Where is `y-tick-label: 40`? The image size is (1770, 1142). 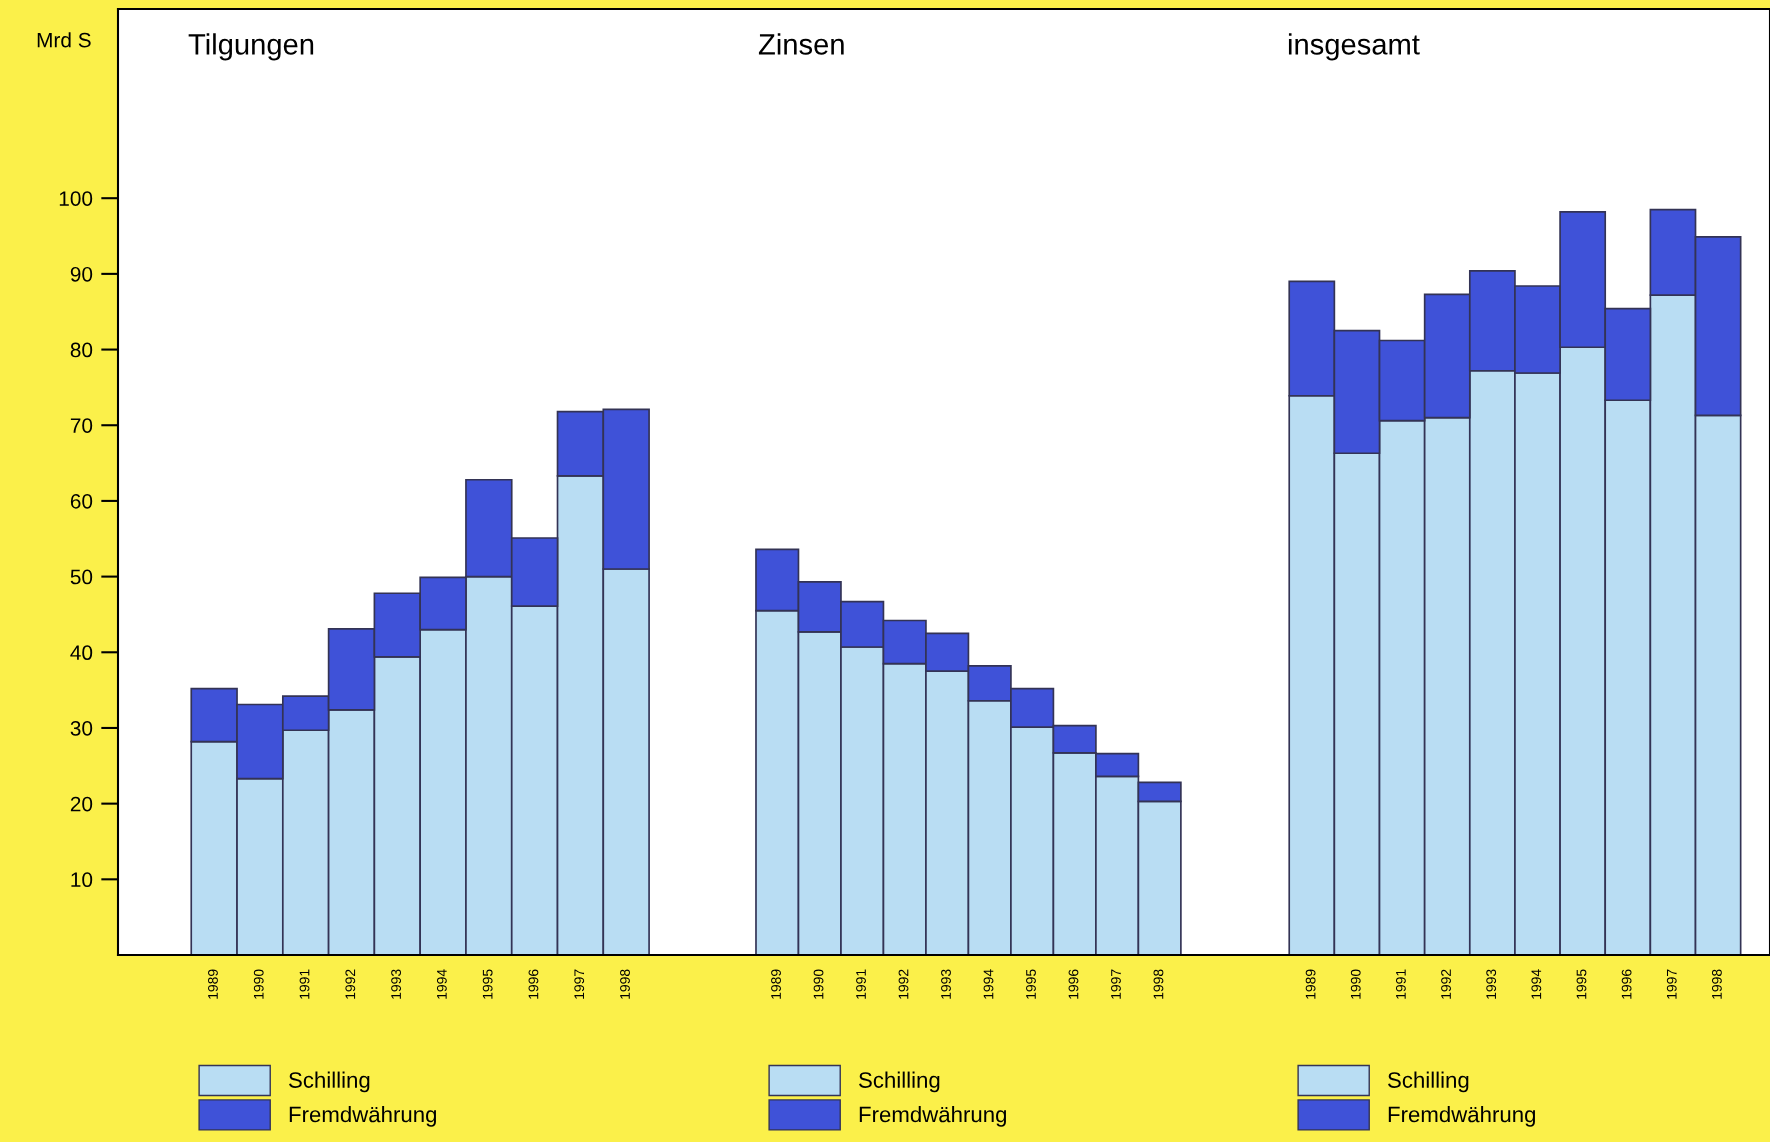
y-tick-label: 40 is located at coordinates (81, 653).